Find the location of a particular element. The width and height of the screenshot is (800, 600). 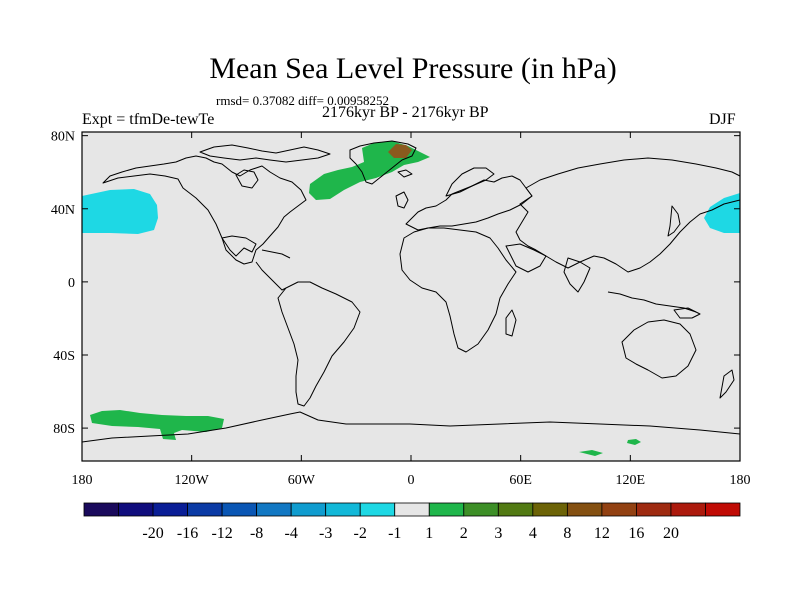

coast-arabia is located at coordinates (526, 258).